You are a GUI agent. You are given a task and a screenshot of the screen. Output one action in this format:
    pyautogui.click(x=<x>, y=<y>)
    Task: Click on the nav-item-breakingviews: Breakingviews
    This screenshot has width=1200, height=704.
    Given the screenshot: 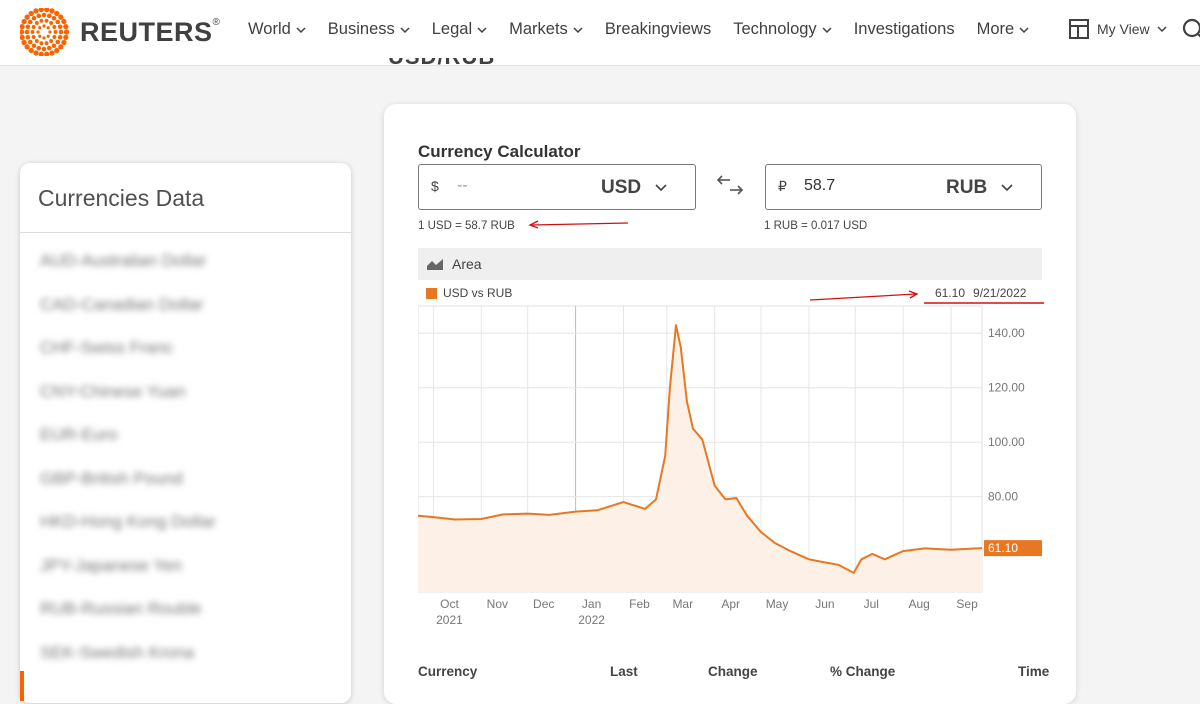 What is the action you would take?
    pyautogui.click(x=658, y=29)
    